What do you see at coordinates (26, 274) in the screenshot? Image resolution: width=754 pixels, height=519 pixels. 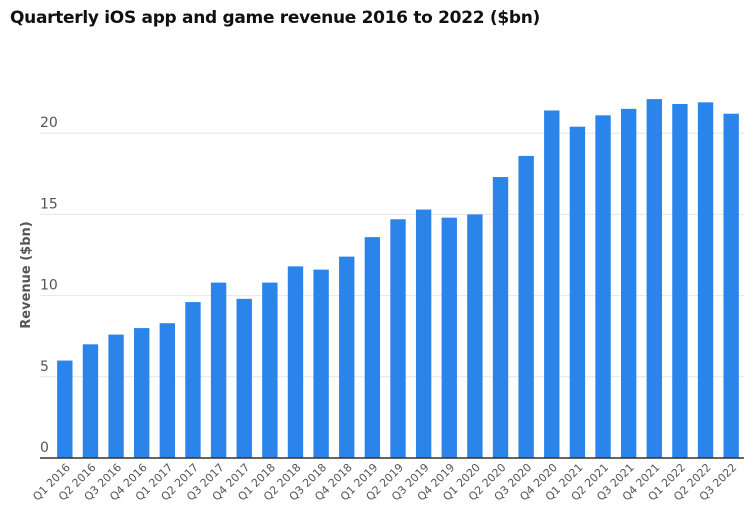 I see `y-axis-label: Revenue ($bn)` at bounding box center [26, 274].